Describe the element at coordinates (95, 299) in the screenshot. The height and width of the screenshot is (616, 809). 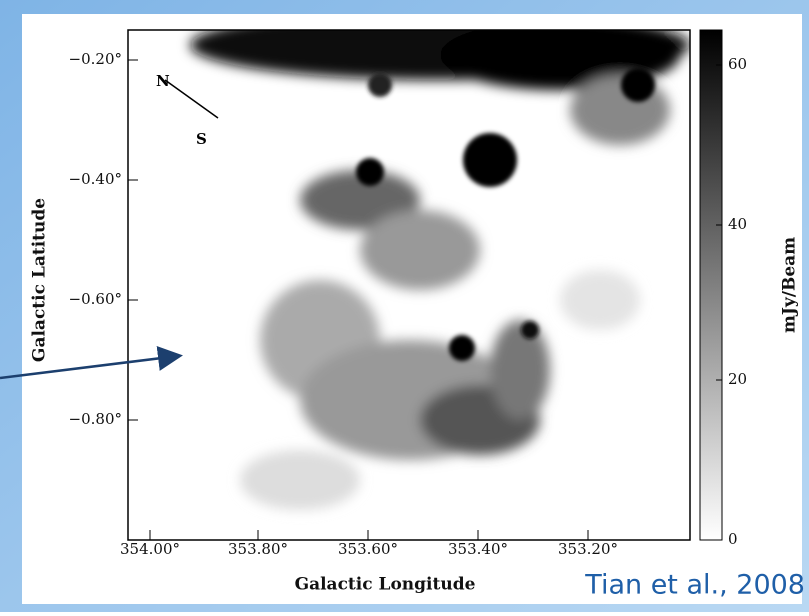
I see `y-tick-label: −0.60°` at that location.